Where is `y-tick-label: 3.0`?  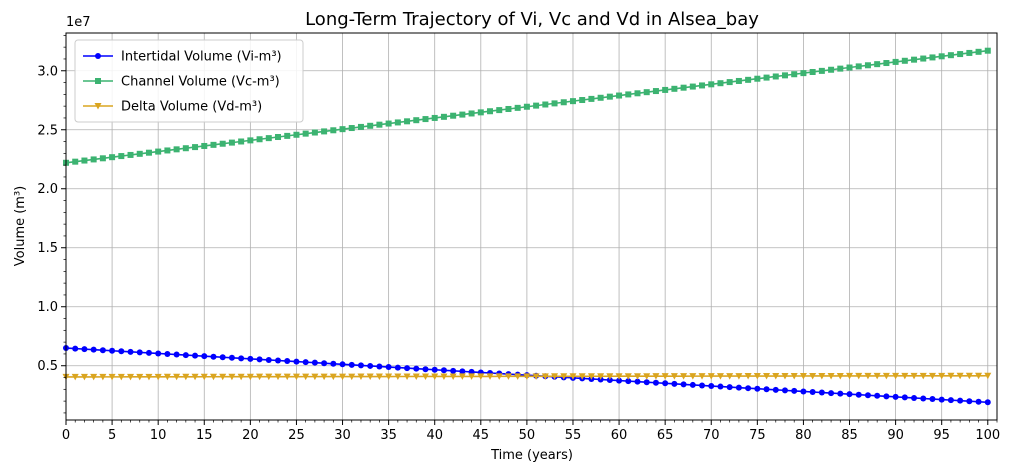 y-tick-label: 3.0 is located at coordinates (47, 71).